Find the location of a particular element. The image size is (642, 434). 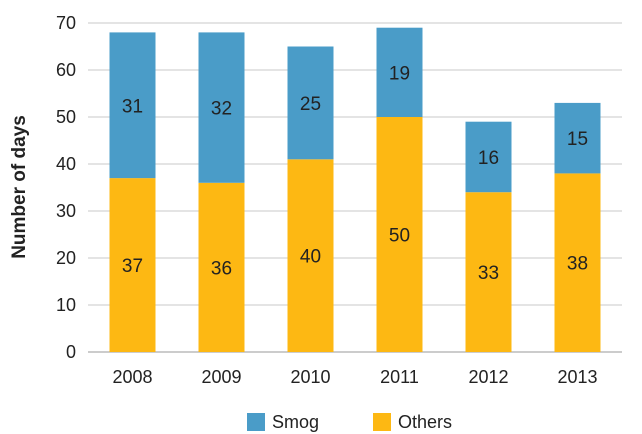

data-label-others-2010: 40 is located at coordinates (310, 257).